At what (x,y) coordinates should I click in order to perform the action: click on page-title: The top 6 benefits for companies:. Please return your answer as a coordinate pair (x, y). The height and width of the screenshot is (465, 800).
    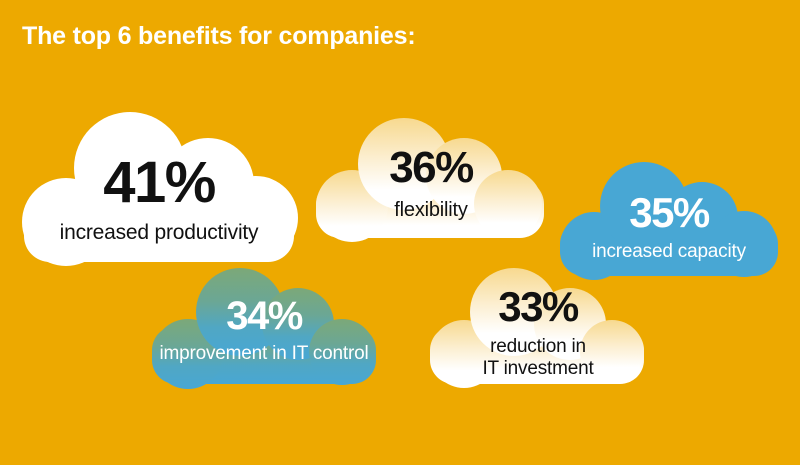
    Looking at the image, I should click on (219, 36).